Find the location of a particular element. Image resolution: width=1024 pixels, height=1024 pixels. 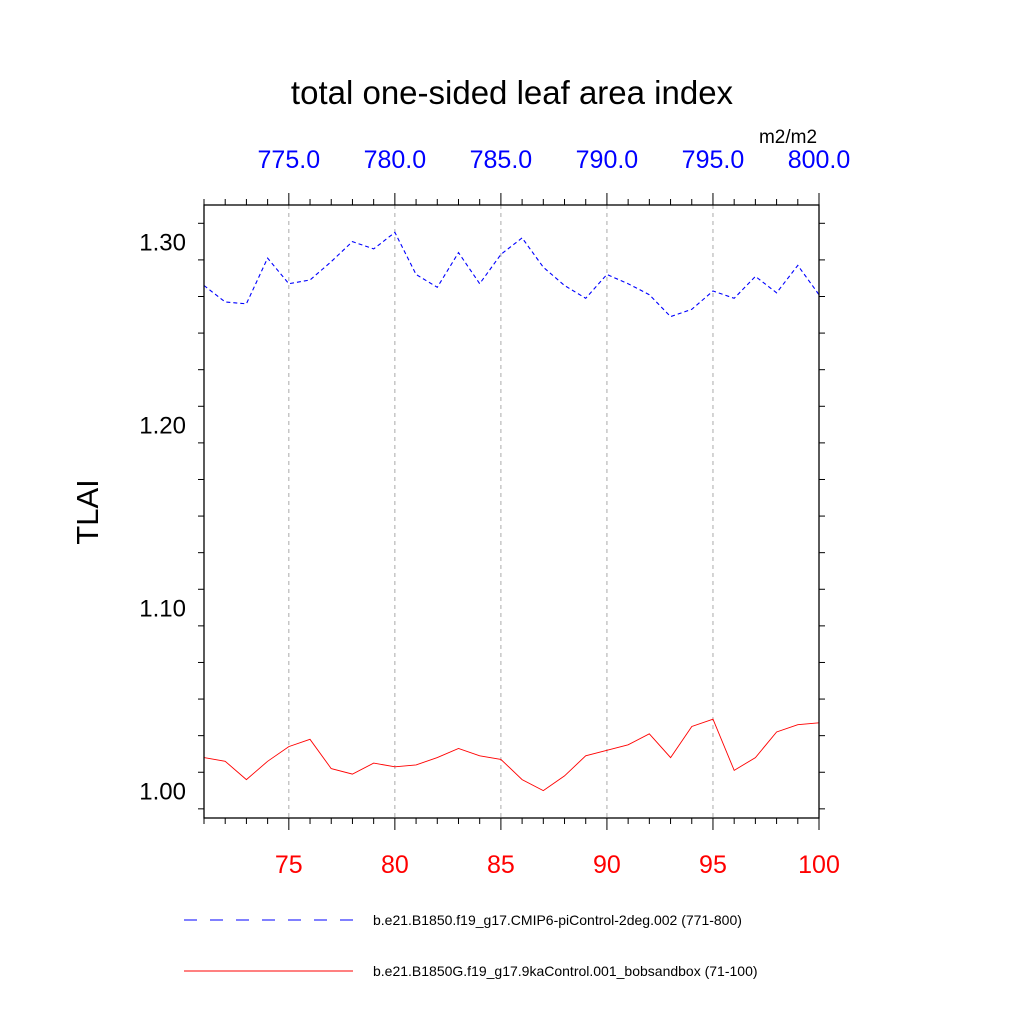

units-label: m2/m2 is located at coordinates (788, 137).